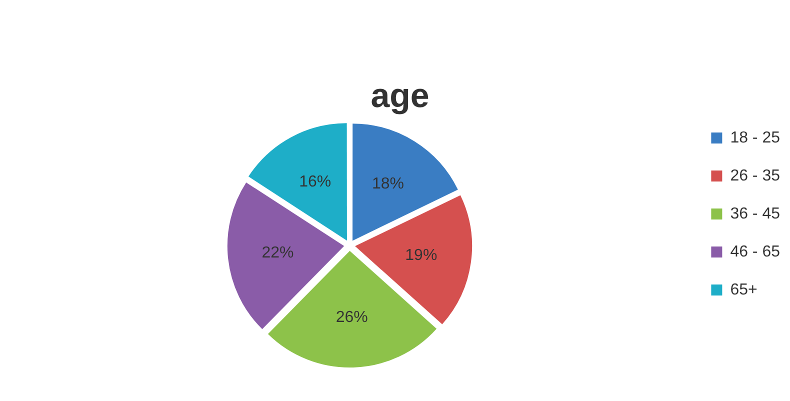 The height and width of the screenshot is (401, 790). What do you see at coordinates (421, 255) in the screenshot?
I see `data-label: 19%` at bounding box center [421, 255].